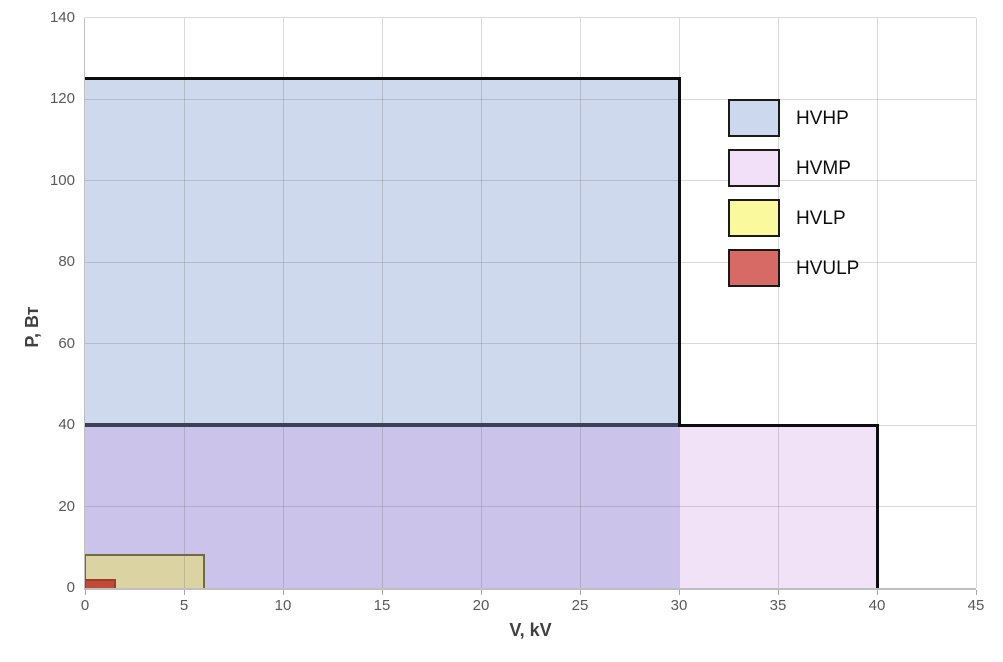  What do you see at coordinates (793, 268) in the screenshot?
I see `legend-item-hvulp: HVULP` at bounding box center [793, 268].